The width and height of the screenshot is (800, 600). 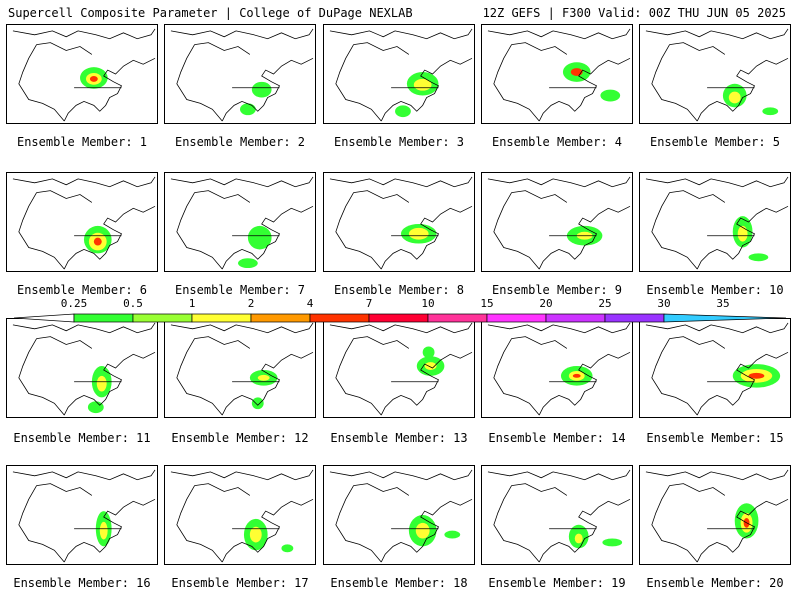 I want to click on ensemble-member-9-map, so click(x=557, y=222).